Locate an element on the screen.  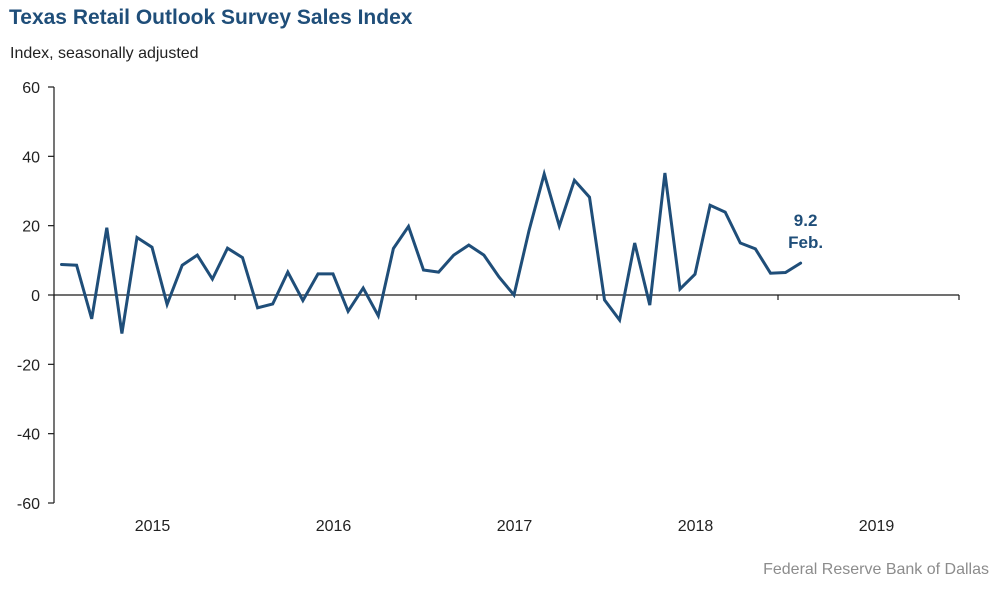
y-tick-label: 0 is located at coordinates (35, 296).